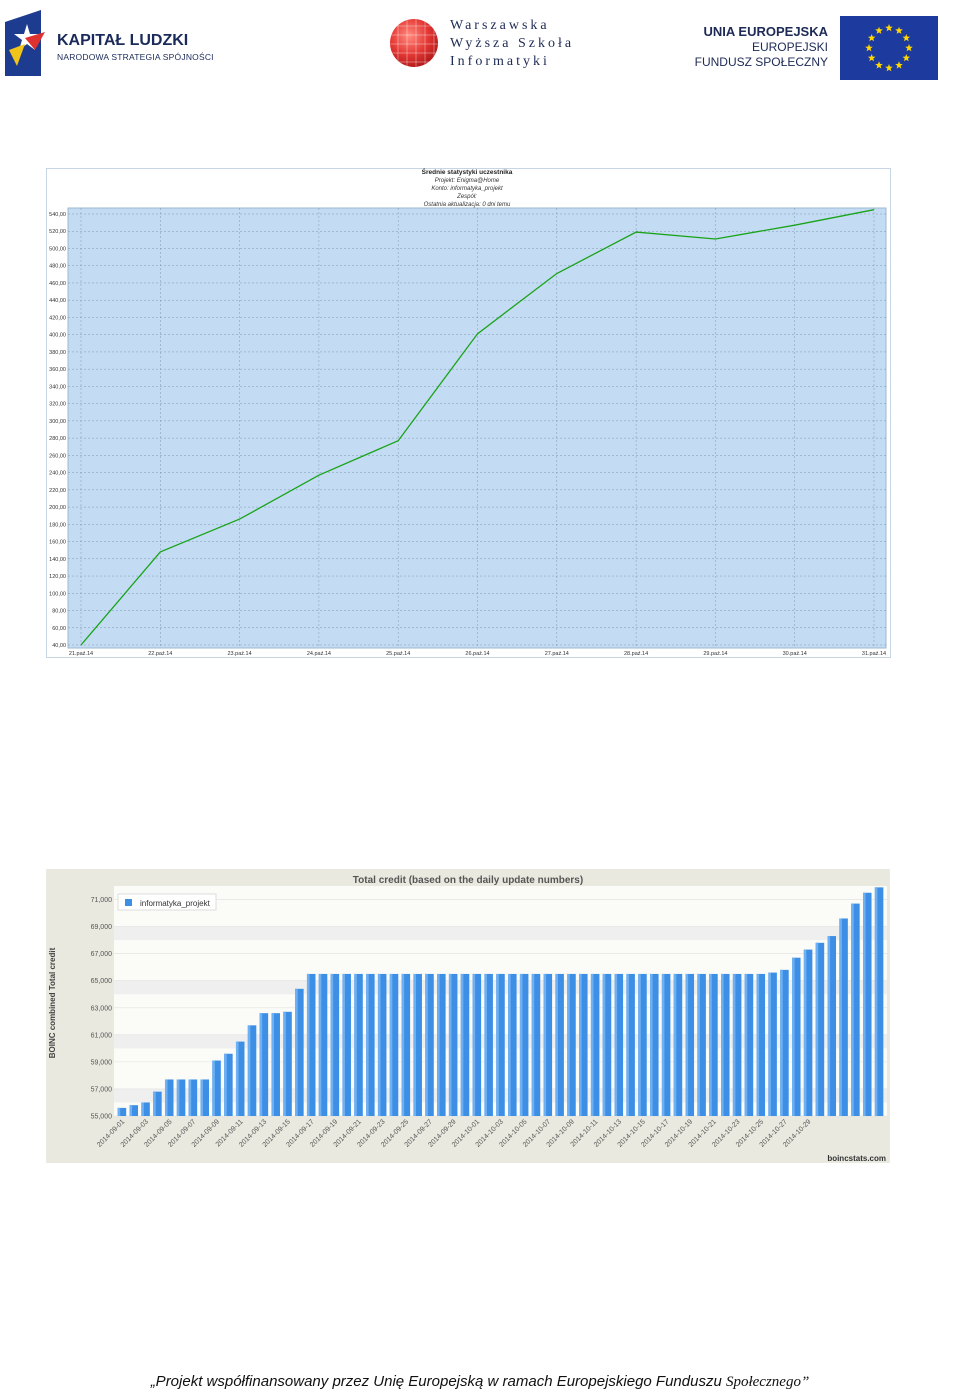 This screenshot has height=1393, width=960. Describe the element at coordinates (500, 933) in the screenshot. I see `chart2-band` at that location.